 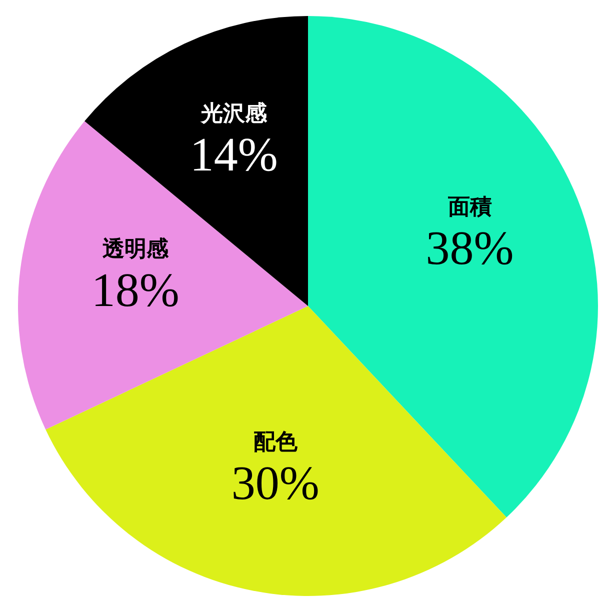 I want to click on data-label: 14%, so click(x=234, y=155).